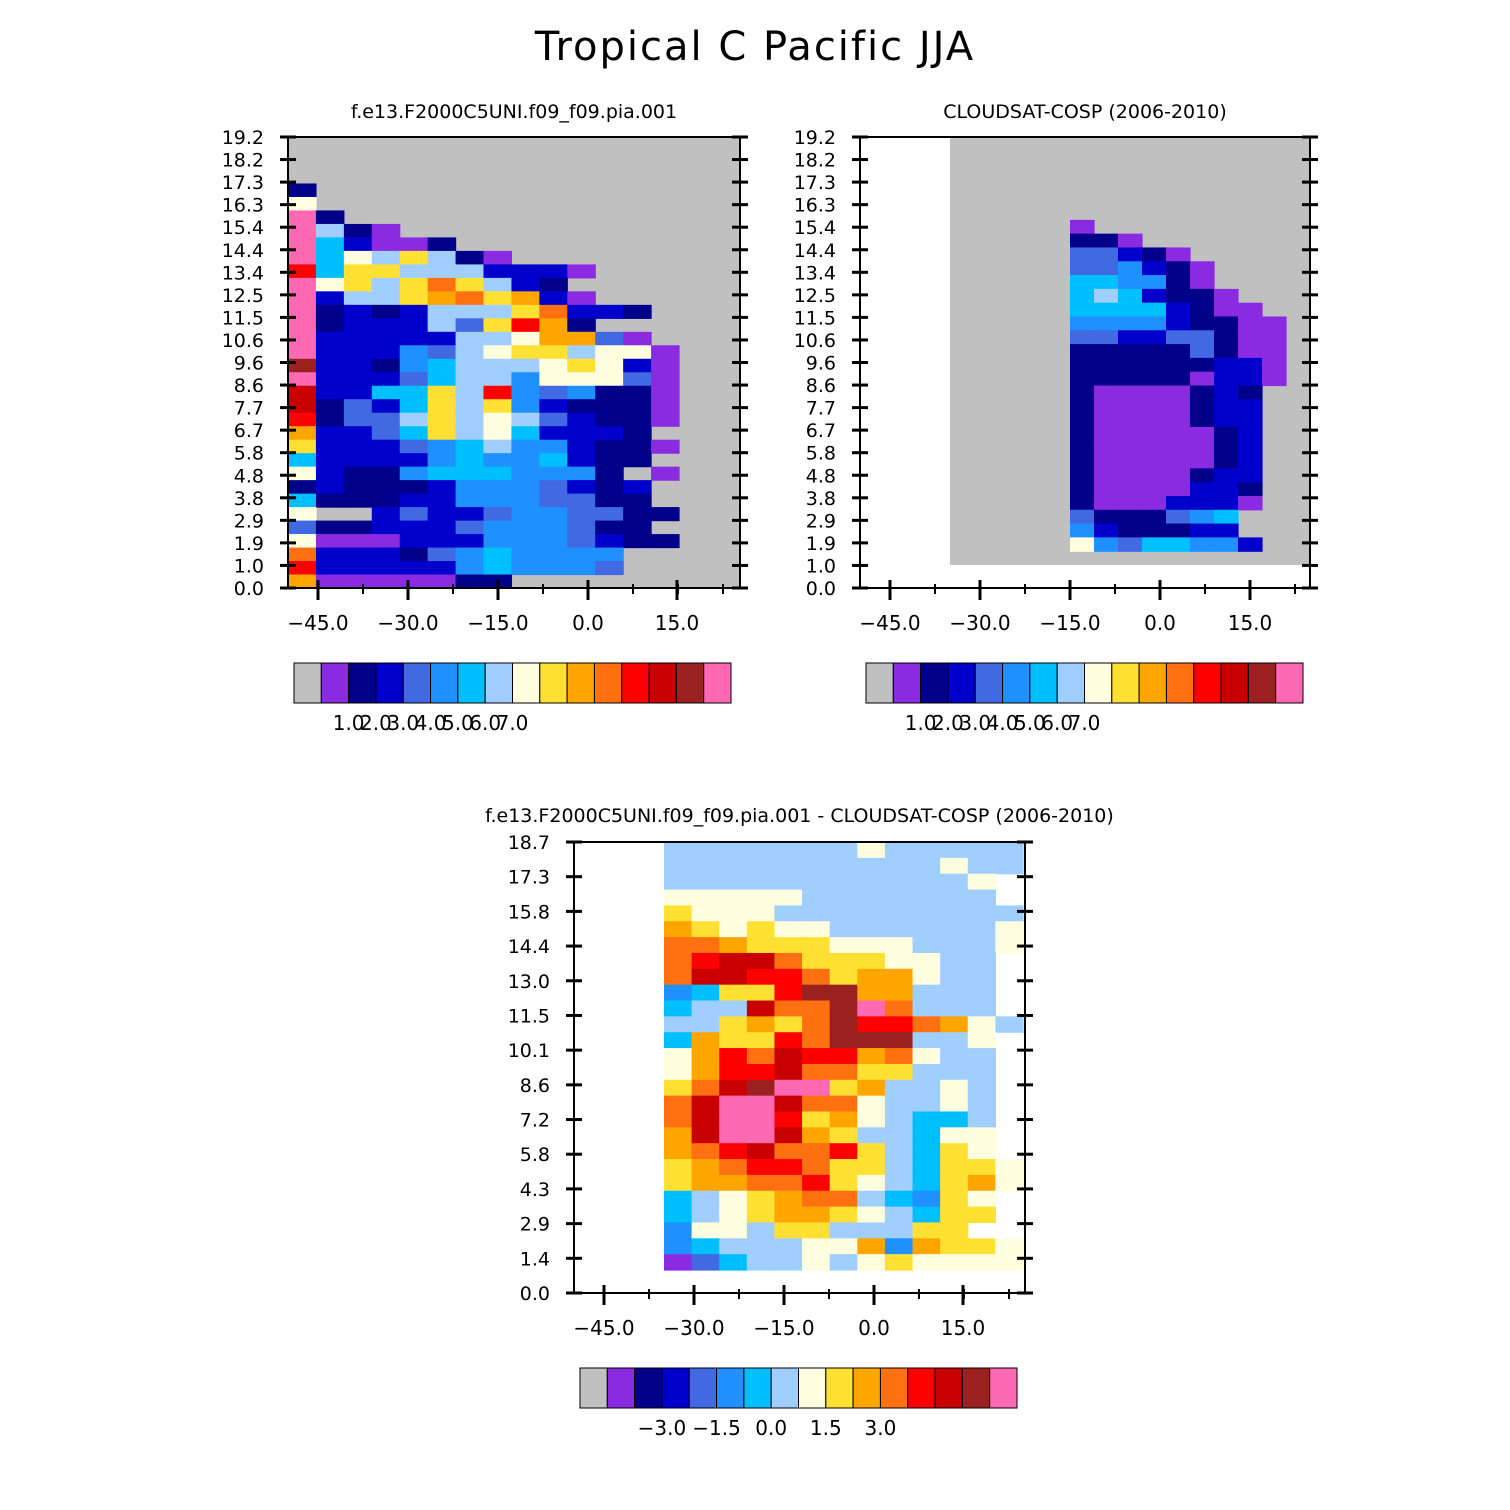 The image size is (1510, 1510). What do you see at coordinates (431, 723) in the screenshot?
I see `colorbar-label: 4.0` at bounding box center [431, 723].